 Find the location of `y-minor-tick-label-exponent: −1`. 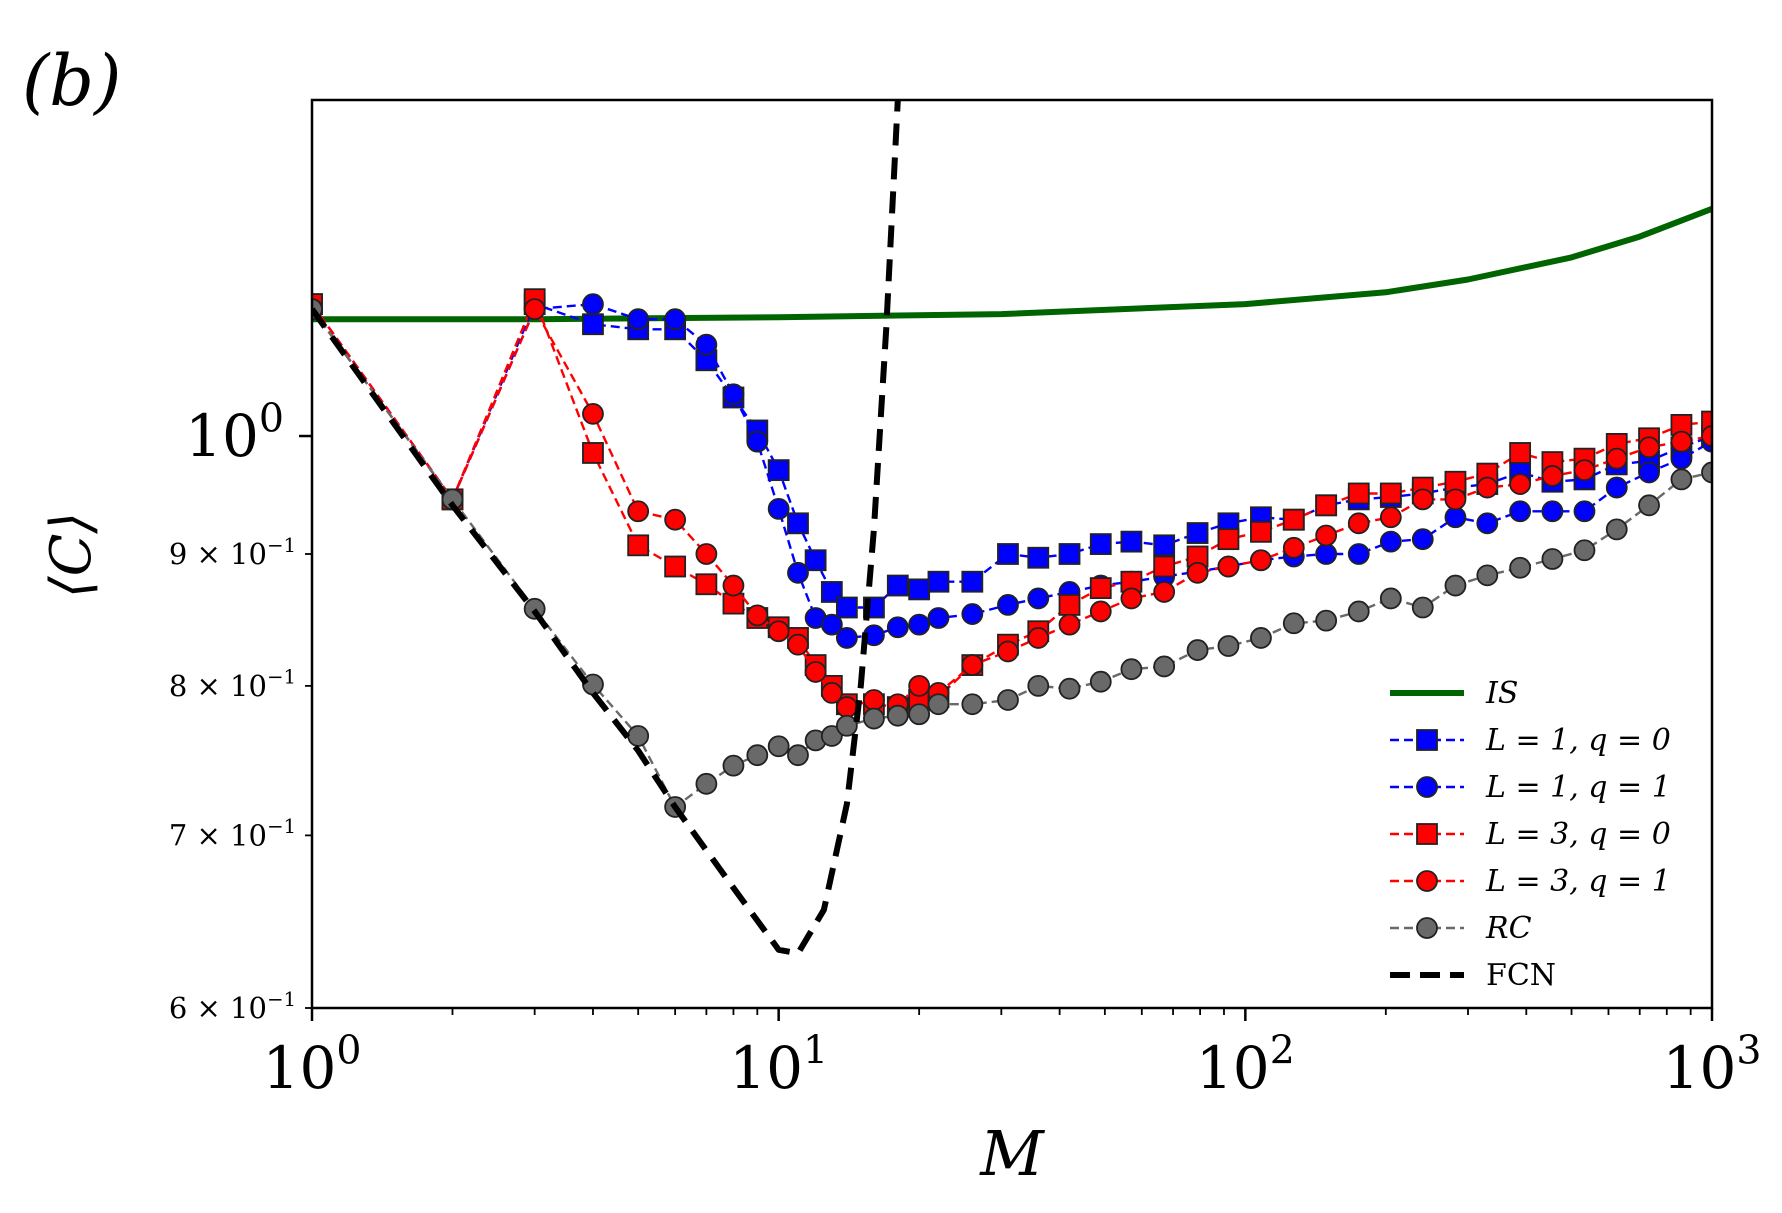

y-minor-tick-label-exponent: −1 is located at coordinates (281, 677).